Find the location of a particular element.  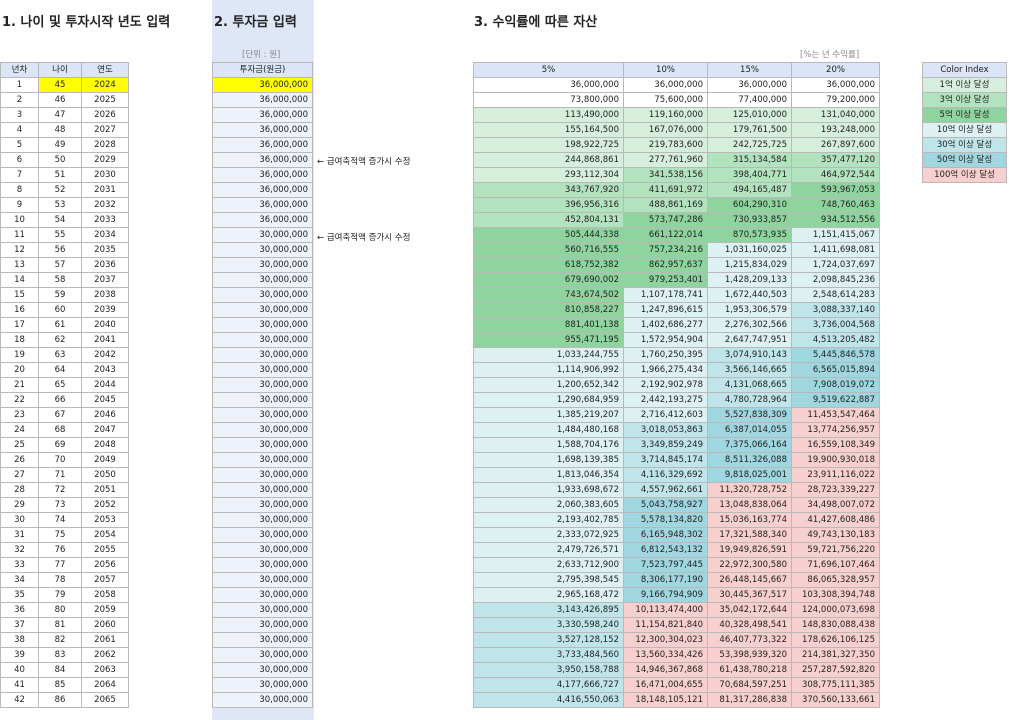

legend-item: 100억 이상 달성 is located at coordinates (964, 175).